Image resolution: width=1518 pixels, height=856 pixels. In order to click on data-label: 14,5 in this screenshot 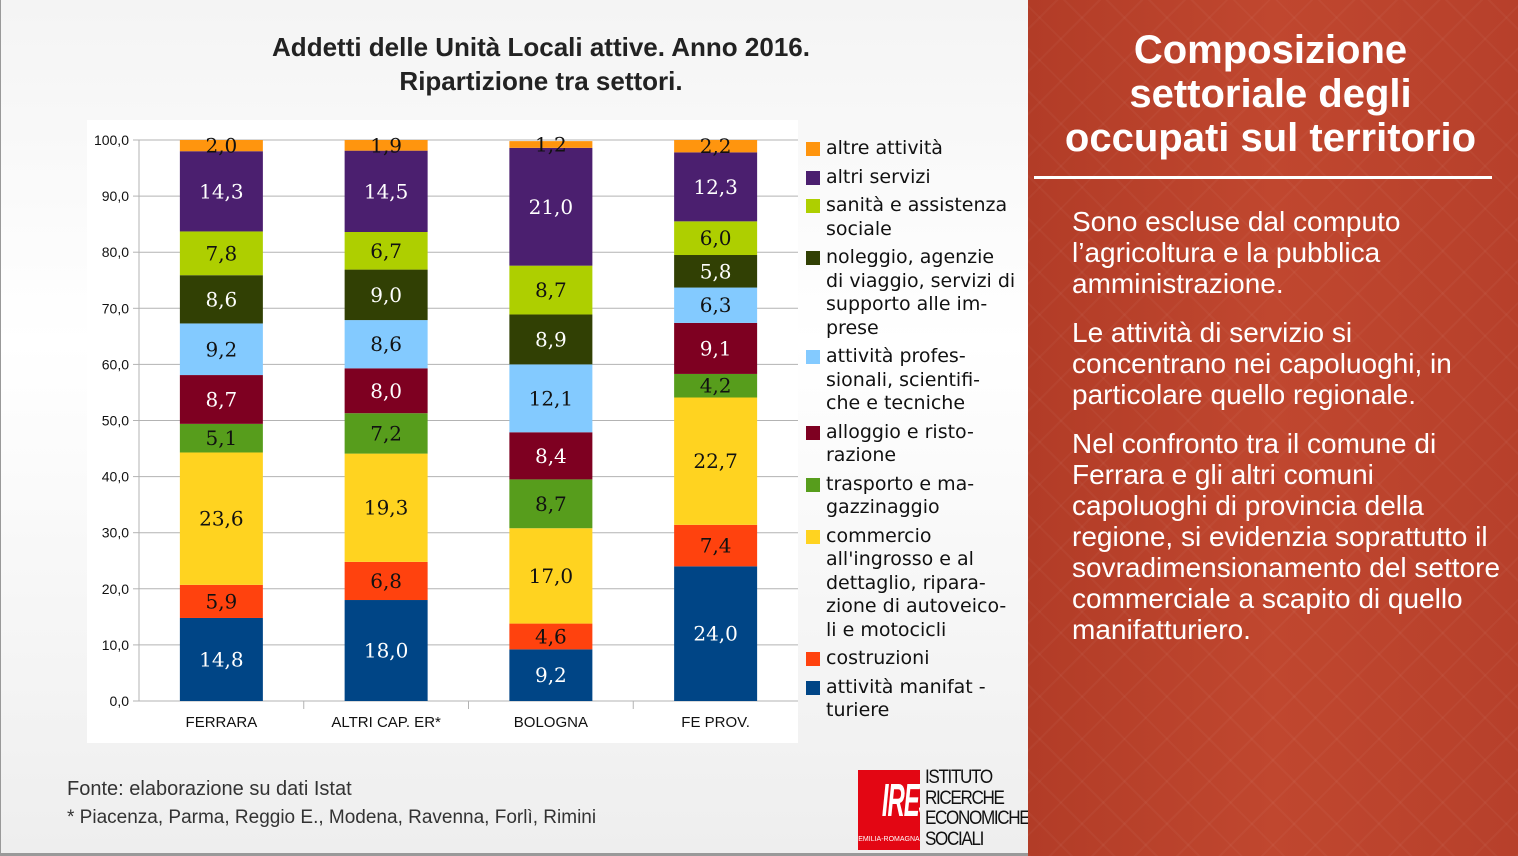, I will do `click(386, 191)`.